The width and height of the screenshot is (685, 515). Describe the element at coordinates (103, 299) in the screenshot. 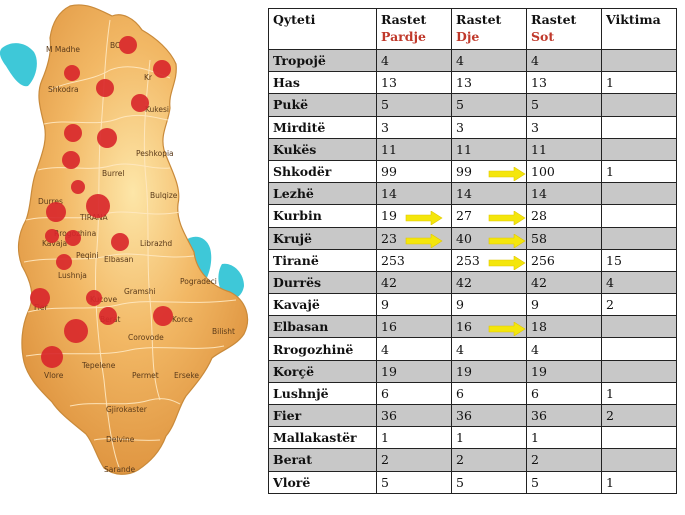

I see `map-label: Kucove` at that location.